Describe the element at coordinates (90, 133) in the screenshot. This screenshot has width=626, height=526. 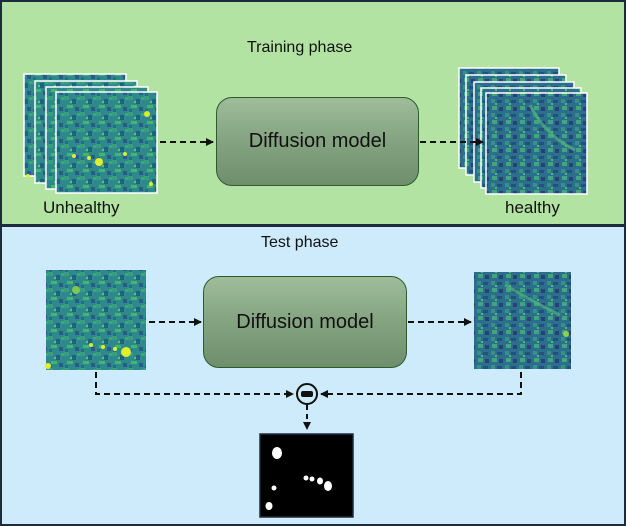
I see `training-input-image-stack` at that location.